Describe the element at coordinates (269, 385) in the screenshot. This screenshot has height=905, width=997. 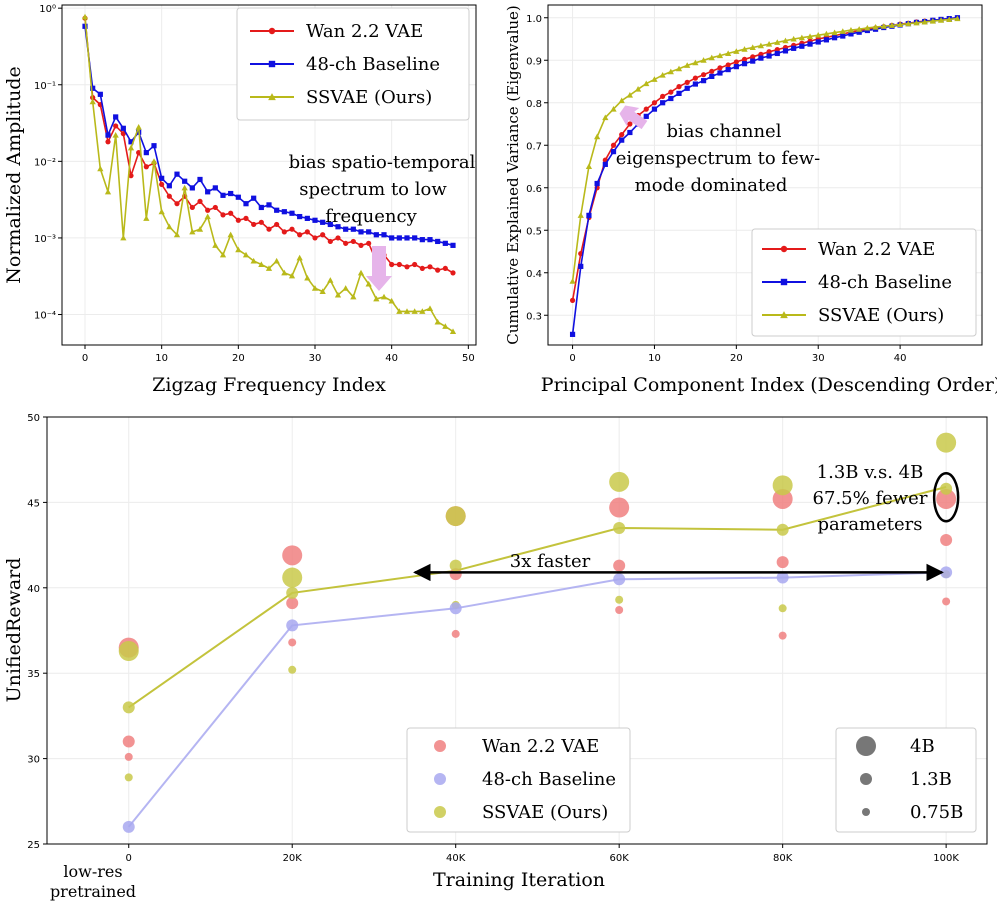
I see `spectrum-xlabel: Zigzag Frequency Index` at that location.